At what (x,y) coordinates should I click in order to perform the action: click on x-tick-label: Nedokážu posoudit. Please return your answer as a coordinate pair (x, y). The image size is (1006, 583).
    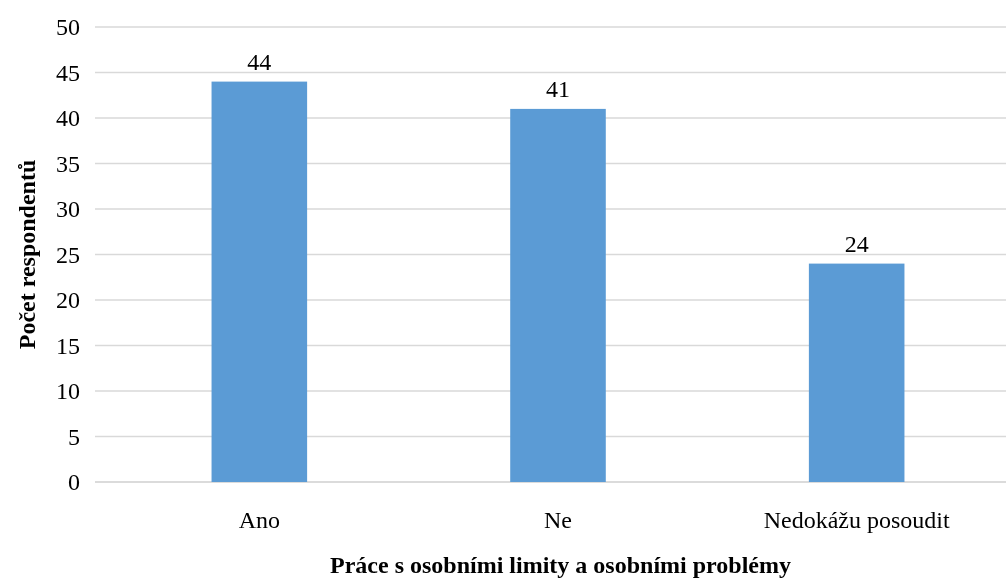
    Looking at the image, I should click on (856, 520).